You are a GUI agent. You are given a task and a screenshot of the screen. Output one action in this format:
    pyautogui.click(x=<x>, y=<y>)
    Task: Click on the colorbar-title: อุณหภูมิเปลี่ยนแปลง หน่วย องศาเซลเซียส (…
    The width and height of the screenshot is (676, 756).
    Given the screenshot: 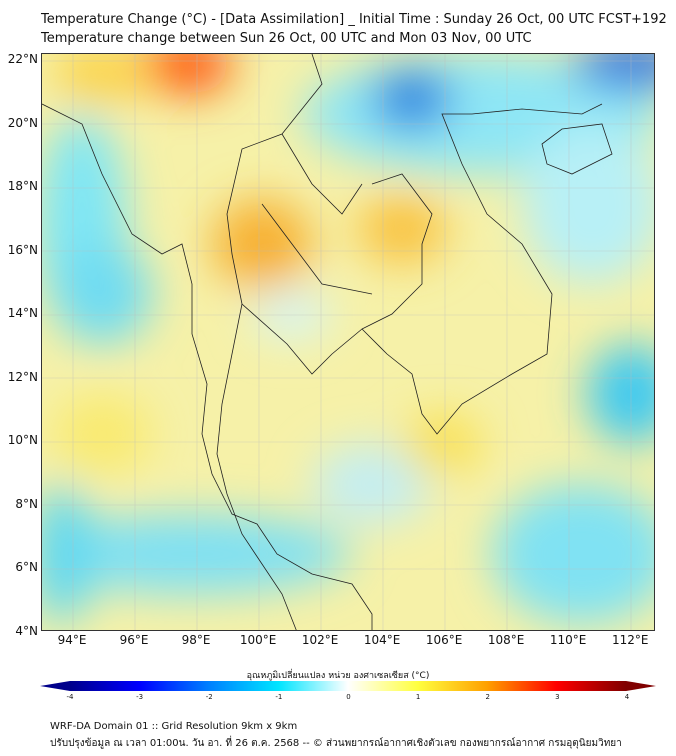 What is the action you would take?
    pyautogui.click(x=338, y=676)
    